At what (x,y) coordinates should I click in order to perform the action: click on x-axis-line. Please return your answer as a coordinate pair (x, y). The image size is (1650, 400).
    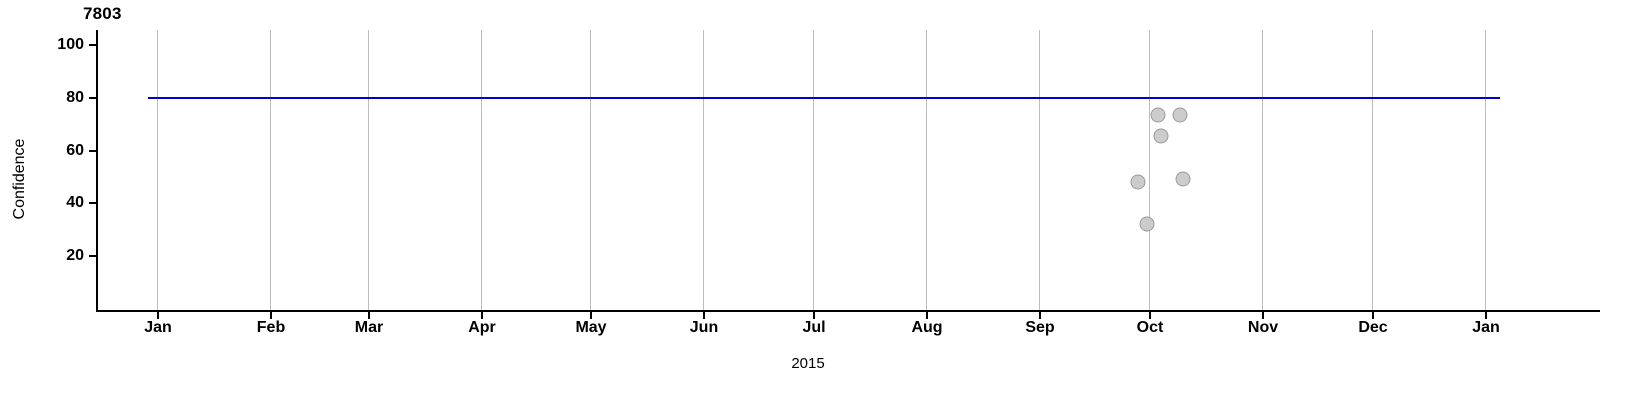
    Looking at the image, I should click on (848, 311).